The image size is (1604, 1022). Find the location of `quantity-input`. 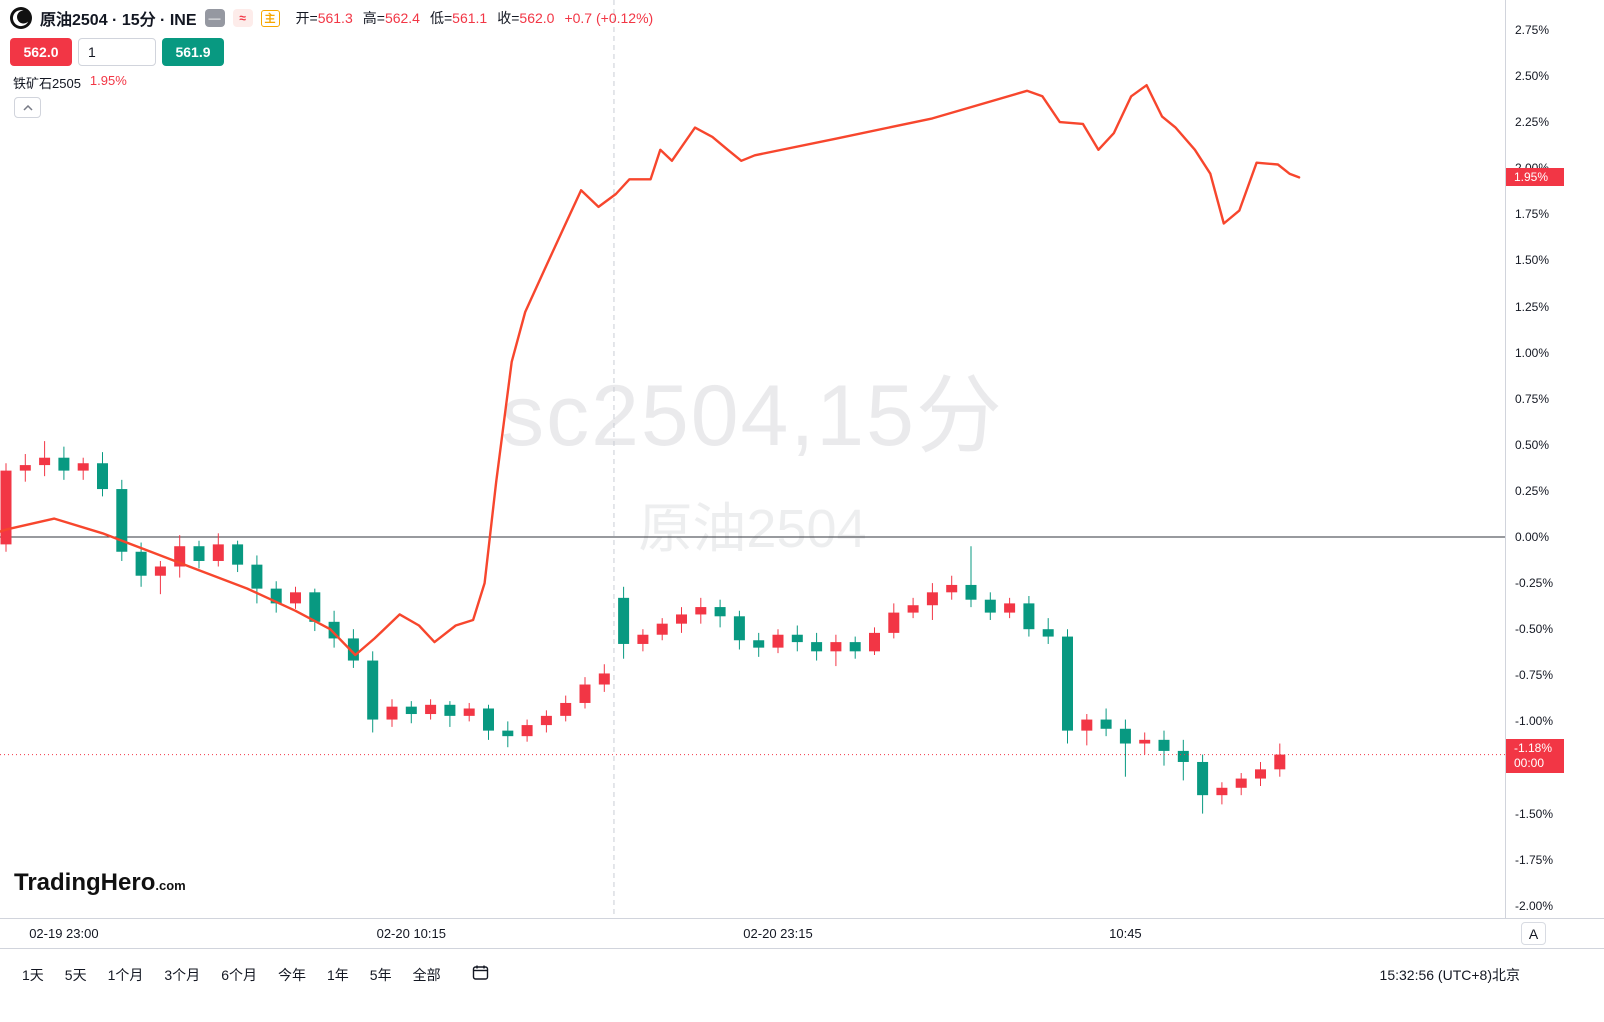

quantity-input is located at coordinates (117, 52).